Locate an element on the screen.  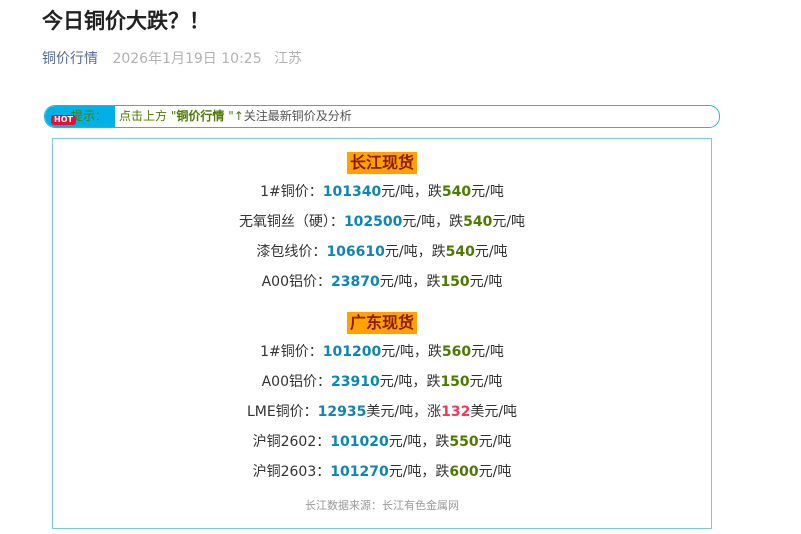
notice-suffix: "↑ is located at coordinates (234, 116).